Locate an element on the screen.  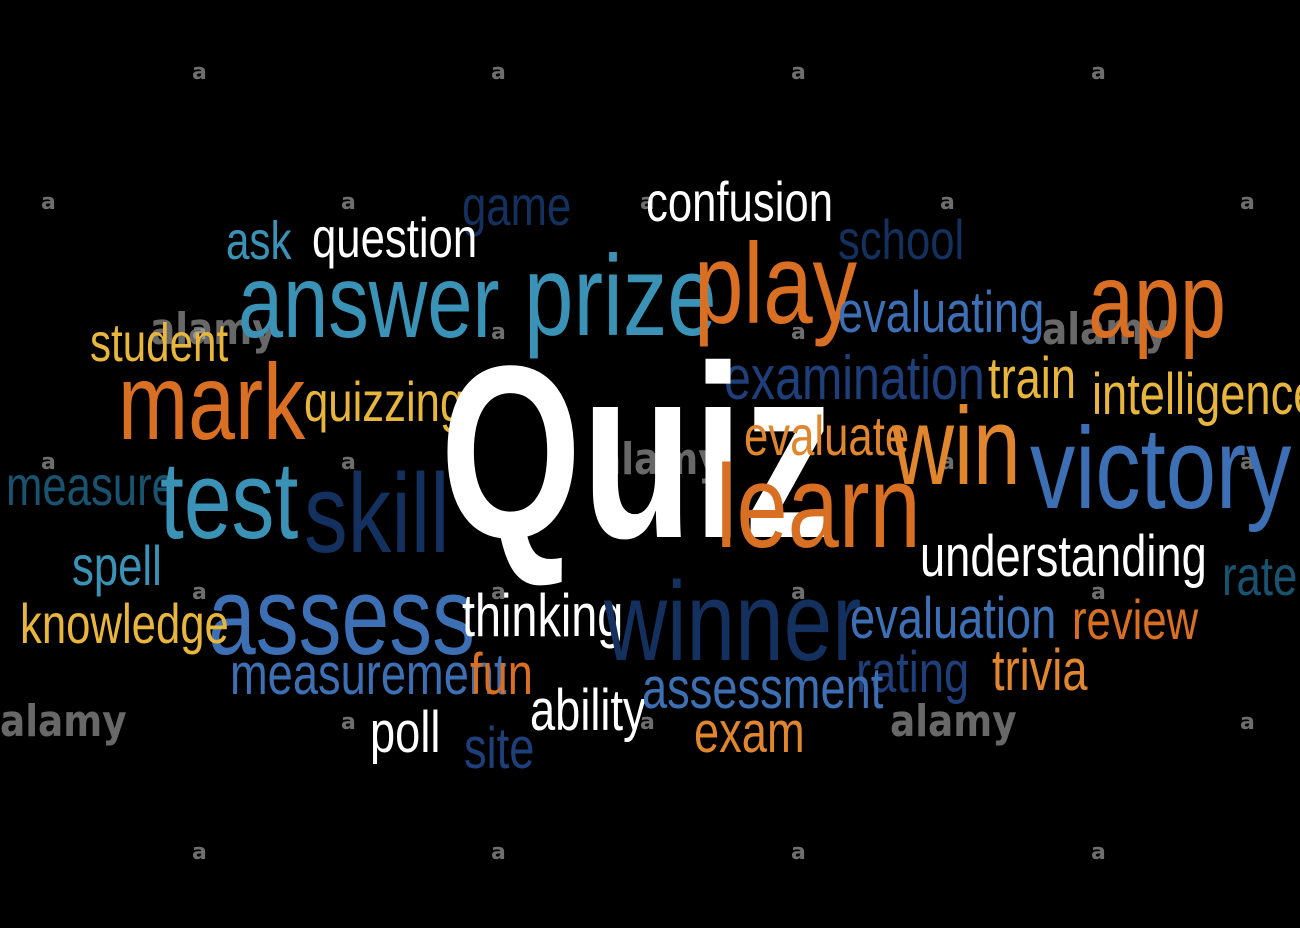
word-quiz: Quiz is located at coordinates (637, 452).